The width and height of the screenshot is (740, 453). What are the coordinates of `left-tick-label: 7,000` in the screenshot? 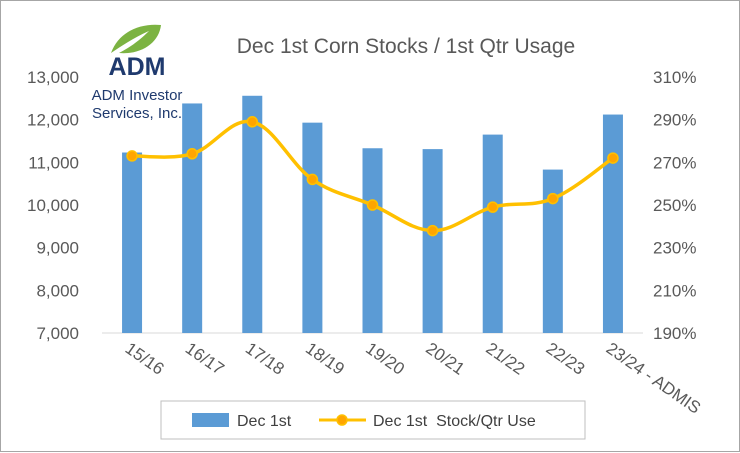 It's located at (57, 333).